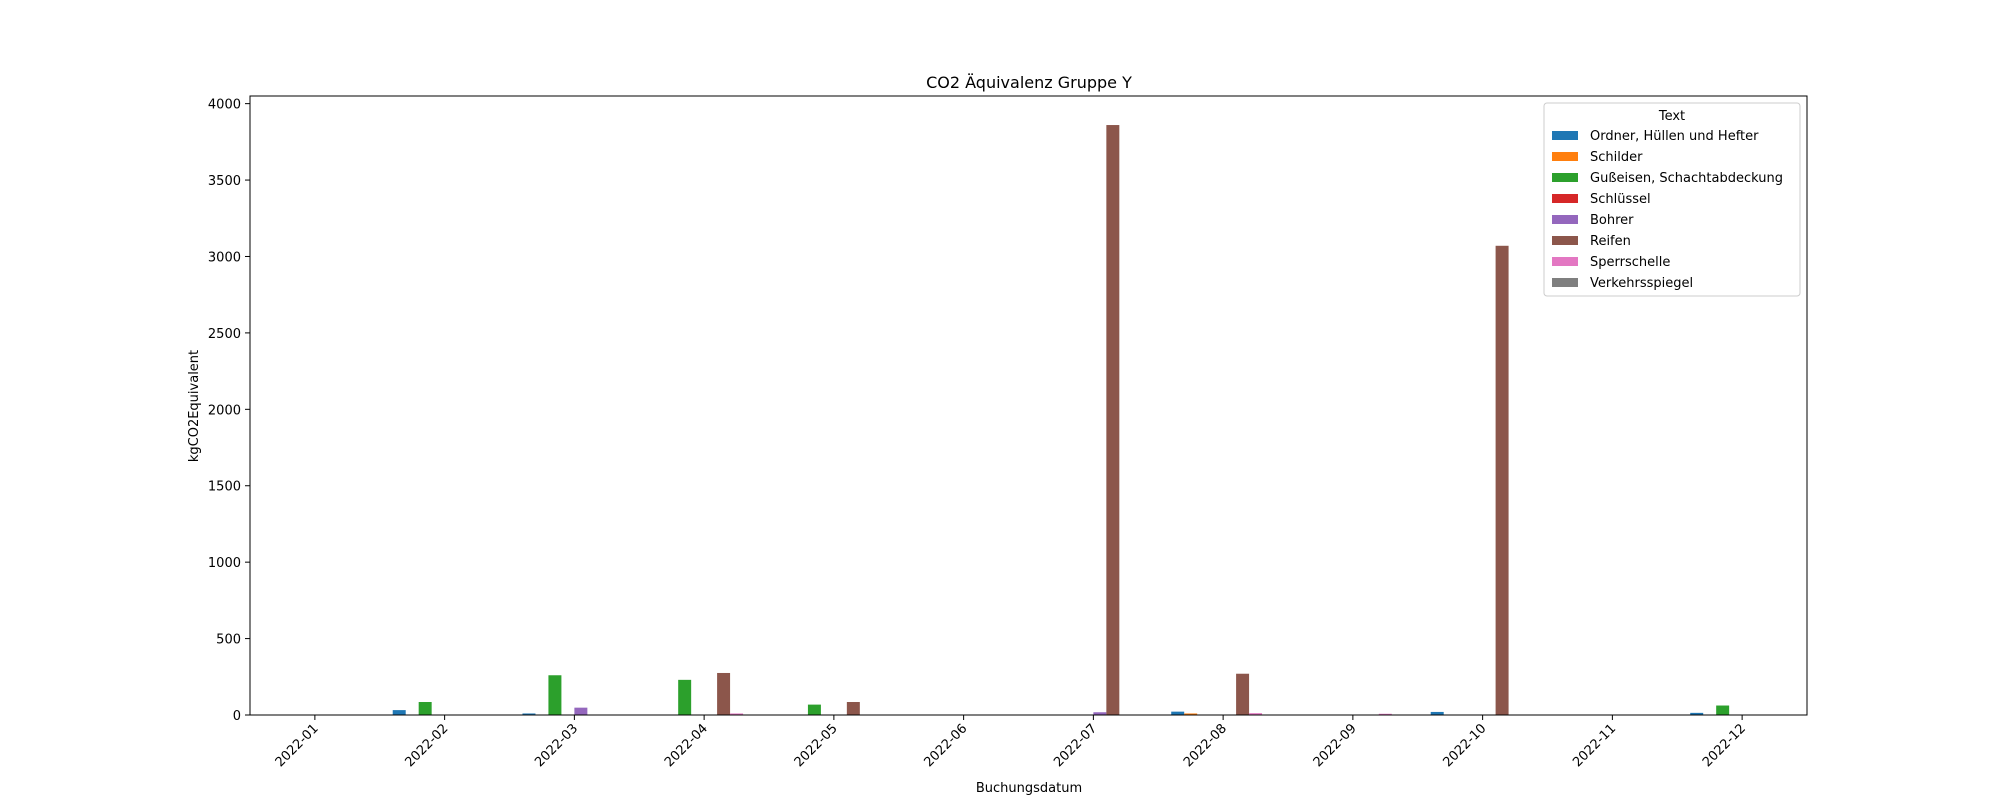 This screenshot has height=800, width=2000. What do you see at coordinates (1630, 262) in the screenshot?
I see `legend-label: Sperrschelle` at bounding box center [1630, 262].